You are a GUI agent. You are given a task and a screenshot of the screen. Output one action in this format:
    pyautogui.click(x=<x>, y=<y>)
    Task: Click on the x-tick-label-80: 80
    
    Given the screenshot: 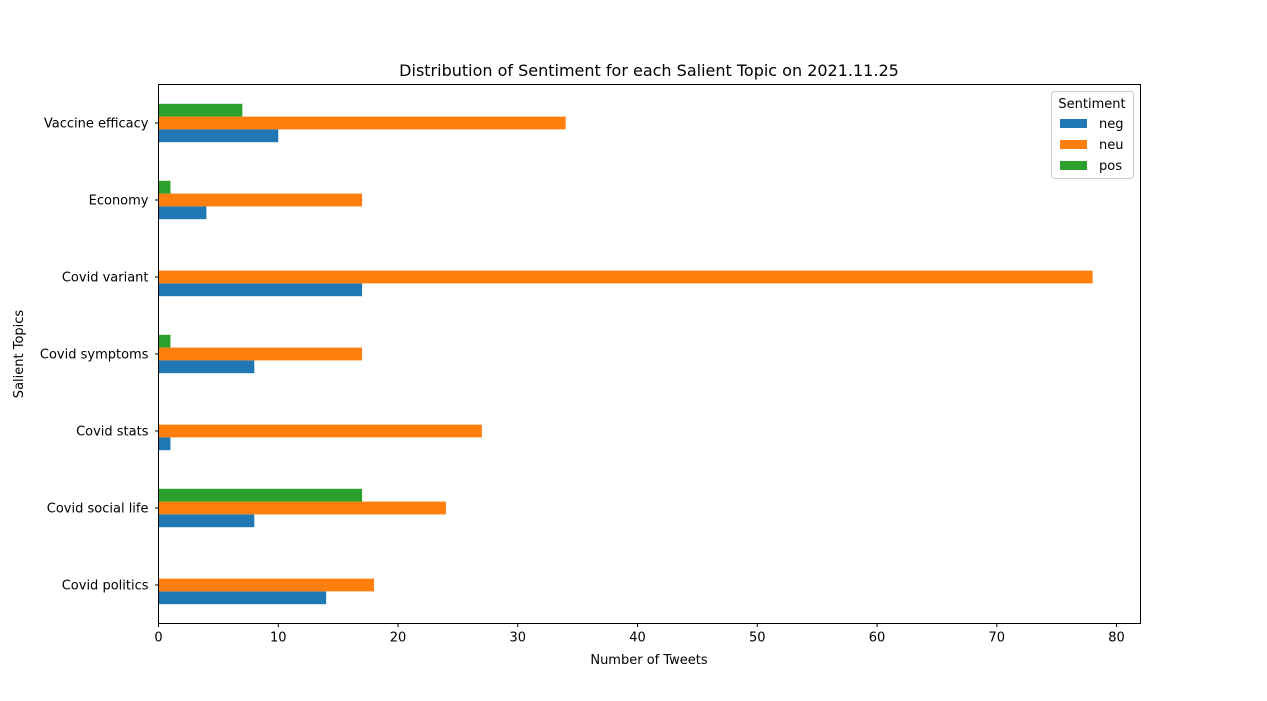 What is the action you would take?
    pyautogui.click(x=1116, y=638)
    